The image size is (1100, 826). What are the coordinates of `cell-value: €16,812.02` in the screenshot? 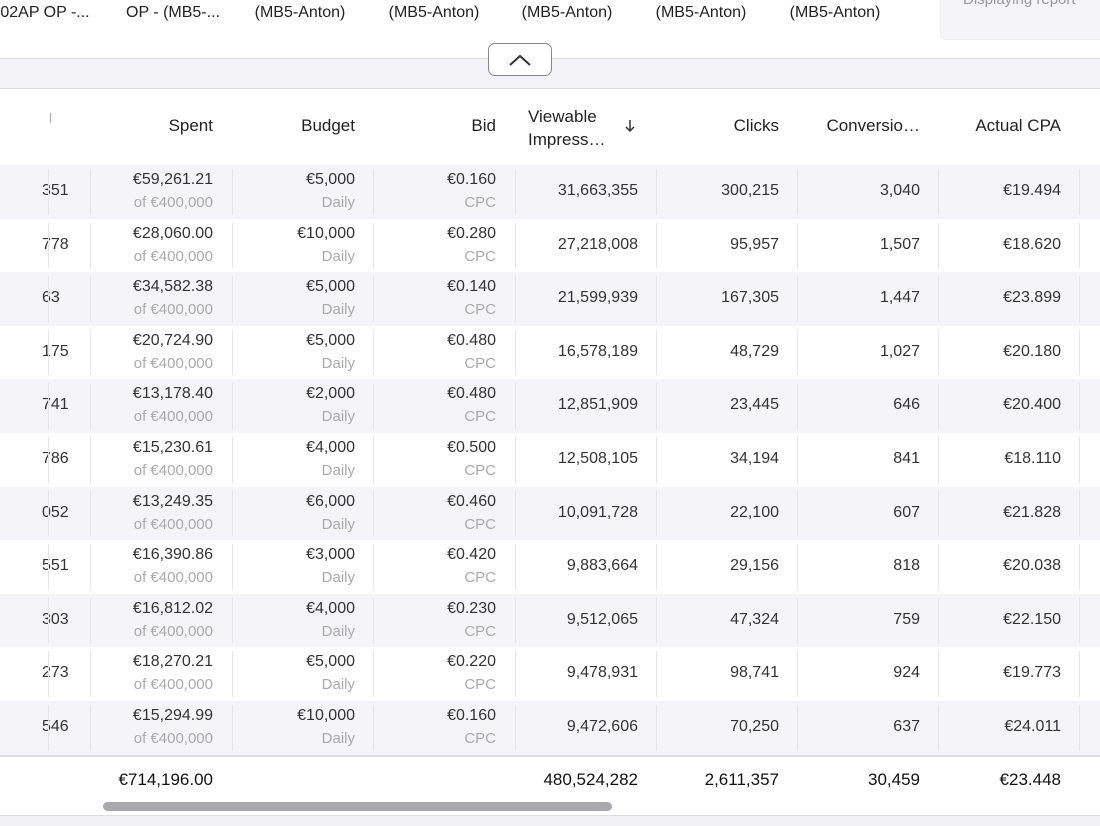 It's located at (172, 608).